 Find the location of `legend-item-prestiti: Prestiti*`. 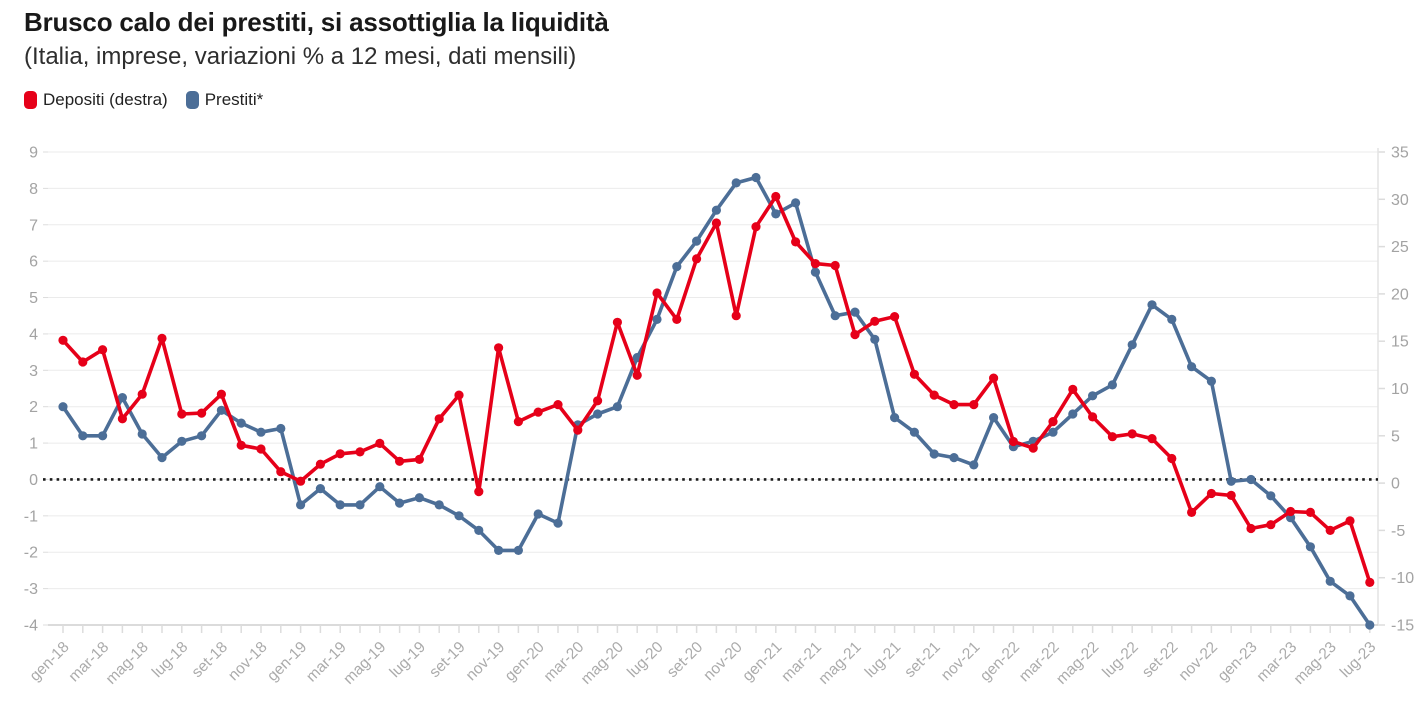

legend-item-prestiti: Prestiti* is located at coordinates (224, 100).